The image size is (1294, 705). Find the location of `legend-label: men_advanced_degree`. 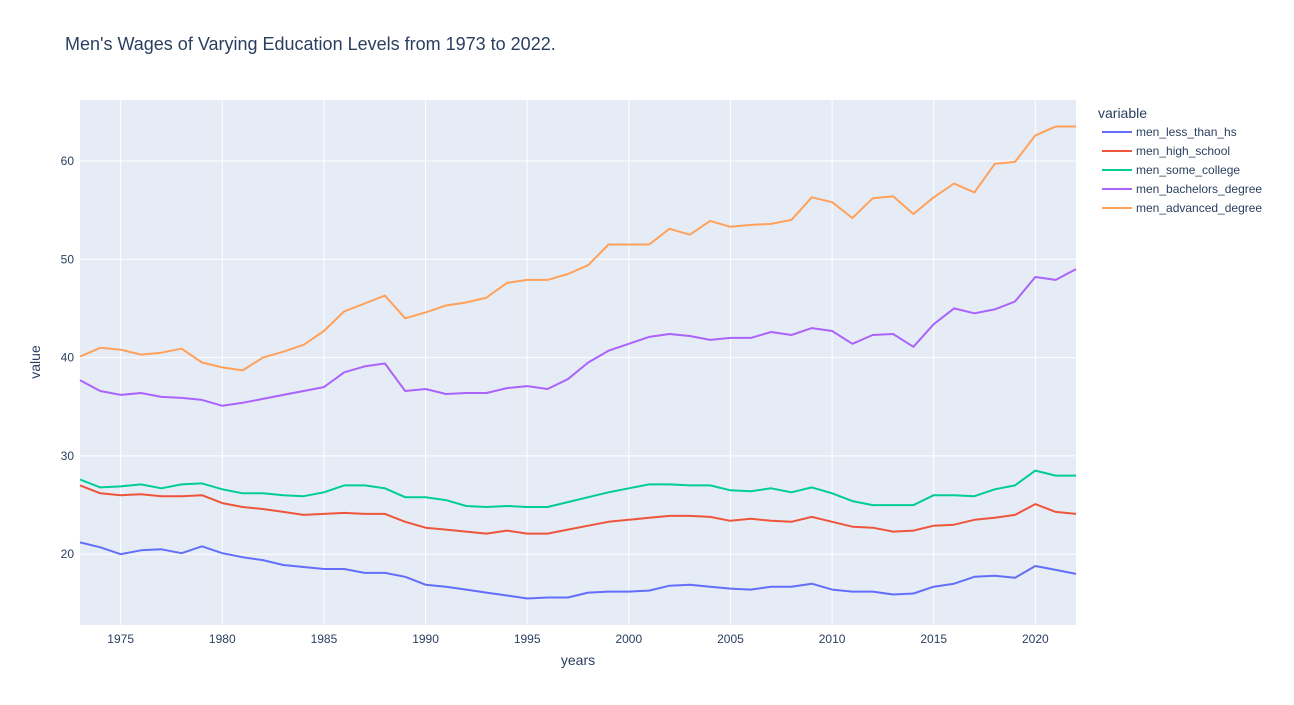

legend-label: men_advanced_degree is located at coordinates (1199, 208).